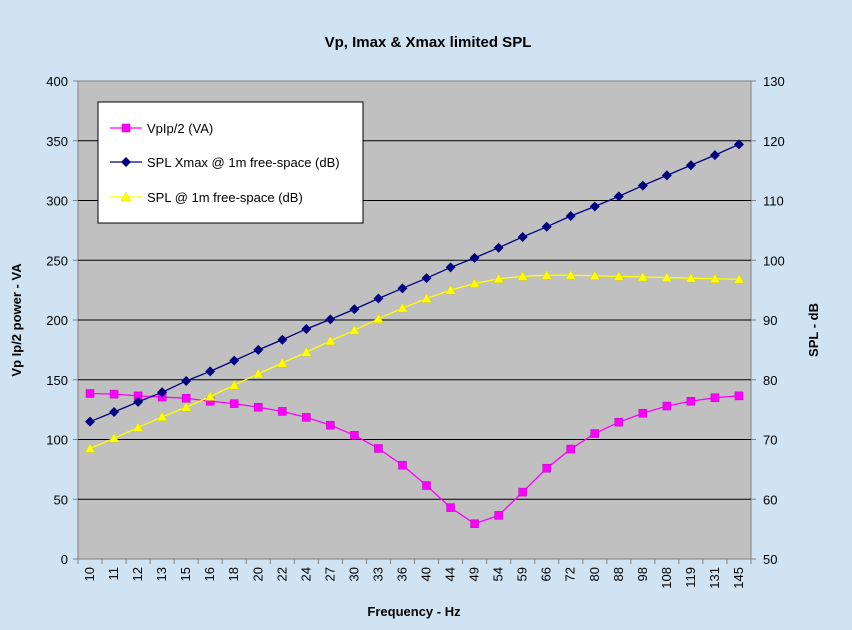 The image size is (852, 630). Describe the element at coordinates (225, 197) in the screenshot. I see `legend-label: SPL @ 1m free-space (dB)` at that location.